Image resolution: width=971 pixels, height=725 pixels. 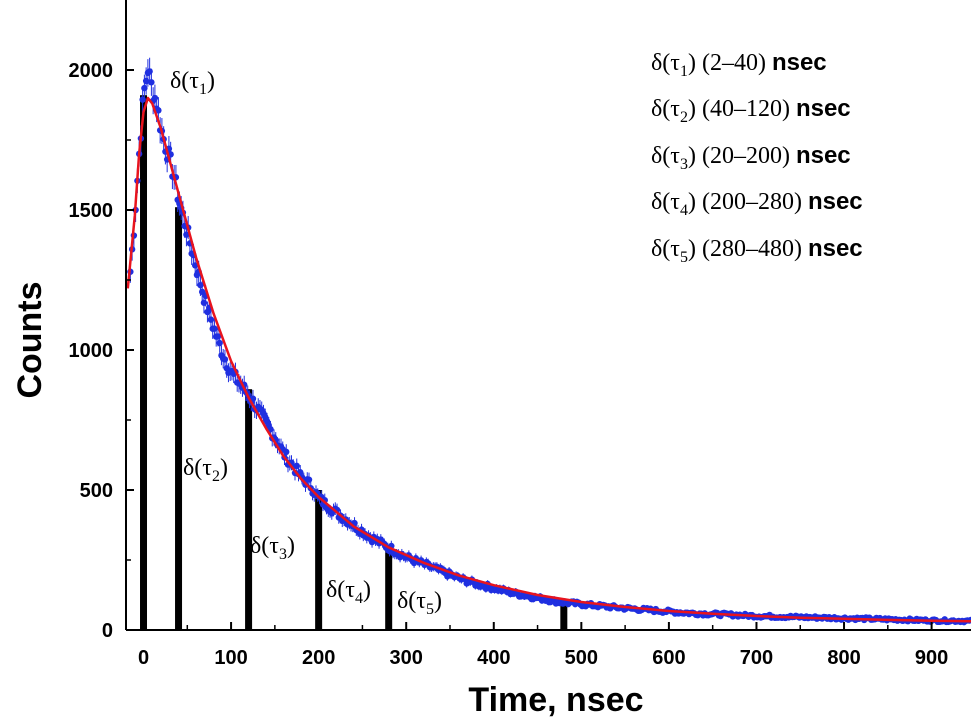 I want to click on legend-label: δ(τ2) (40–120) nsec, so click(x=751, y=110).